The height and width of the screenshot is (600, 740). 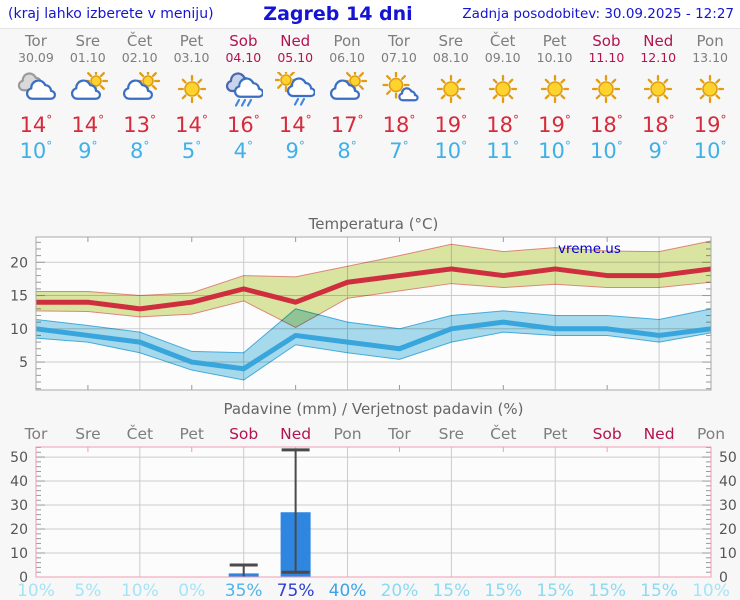 I want to click on day-column: Pet 10.10 19° 10°, so click(x=555, y=120).